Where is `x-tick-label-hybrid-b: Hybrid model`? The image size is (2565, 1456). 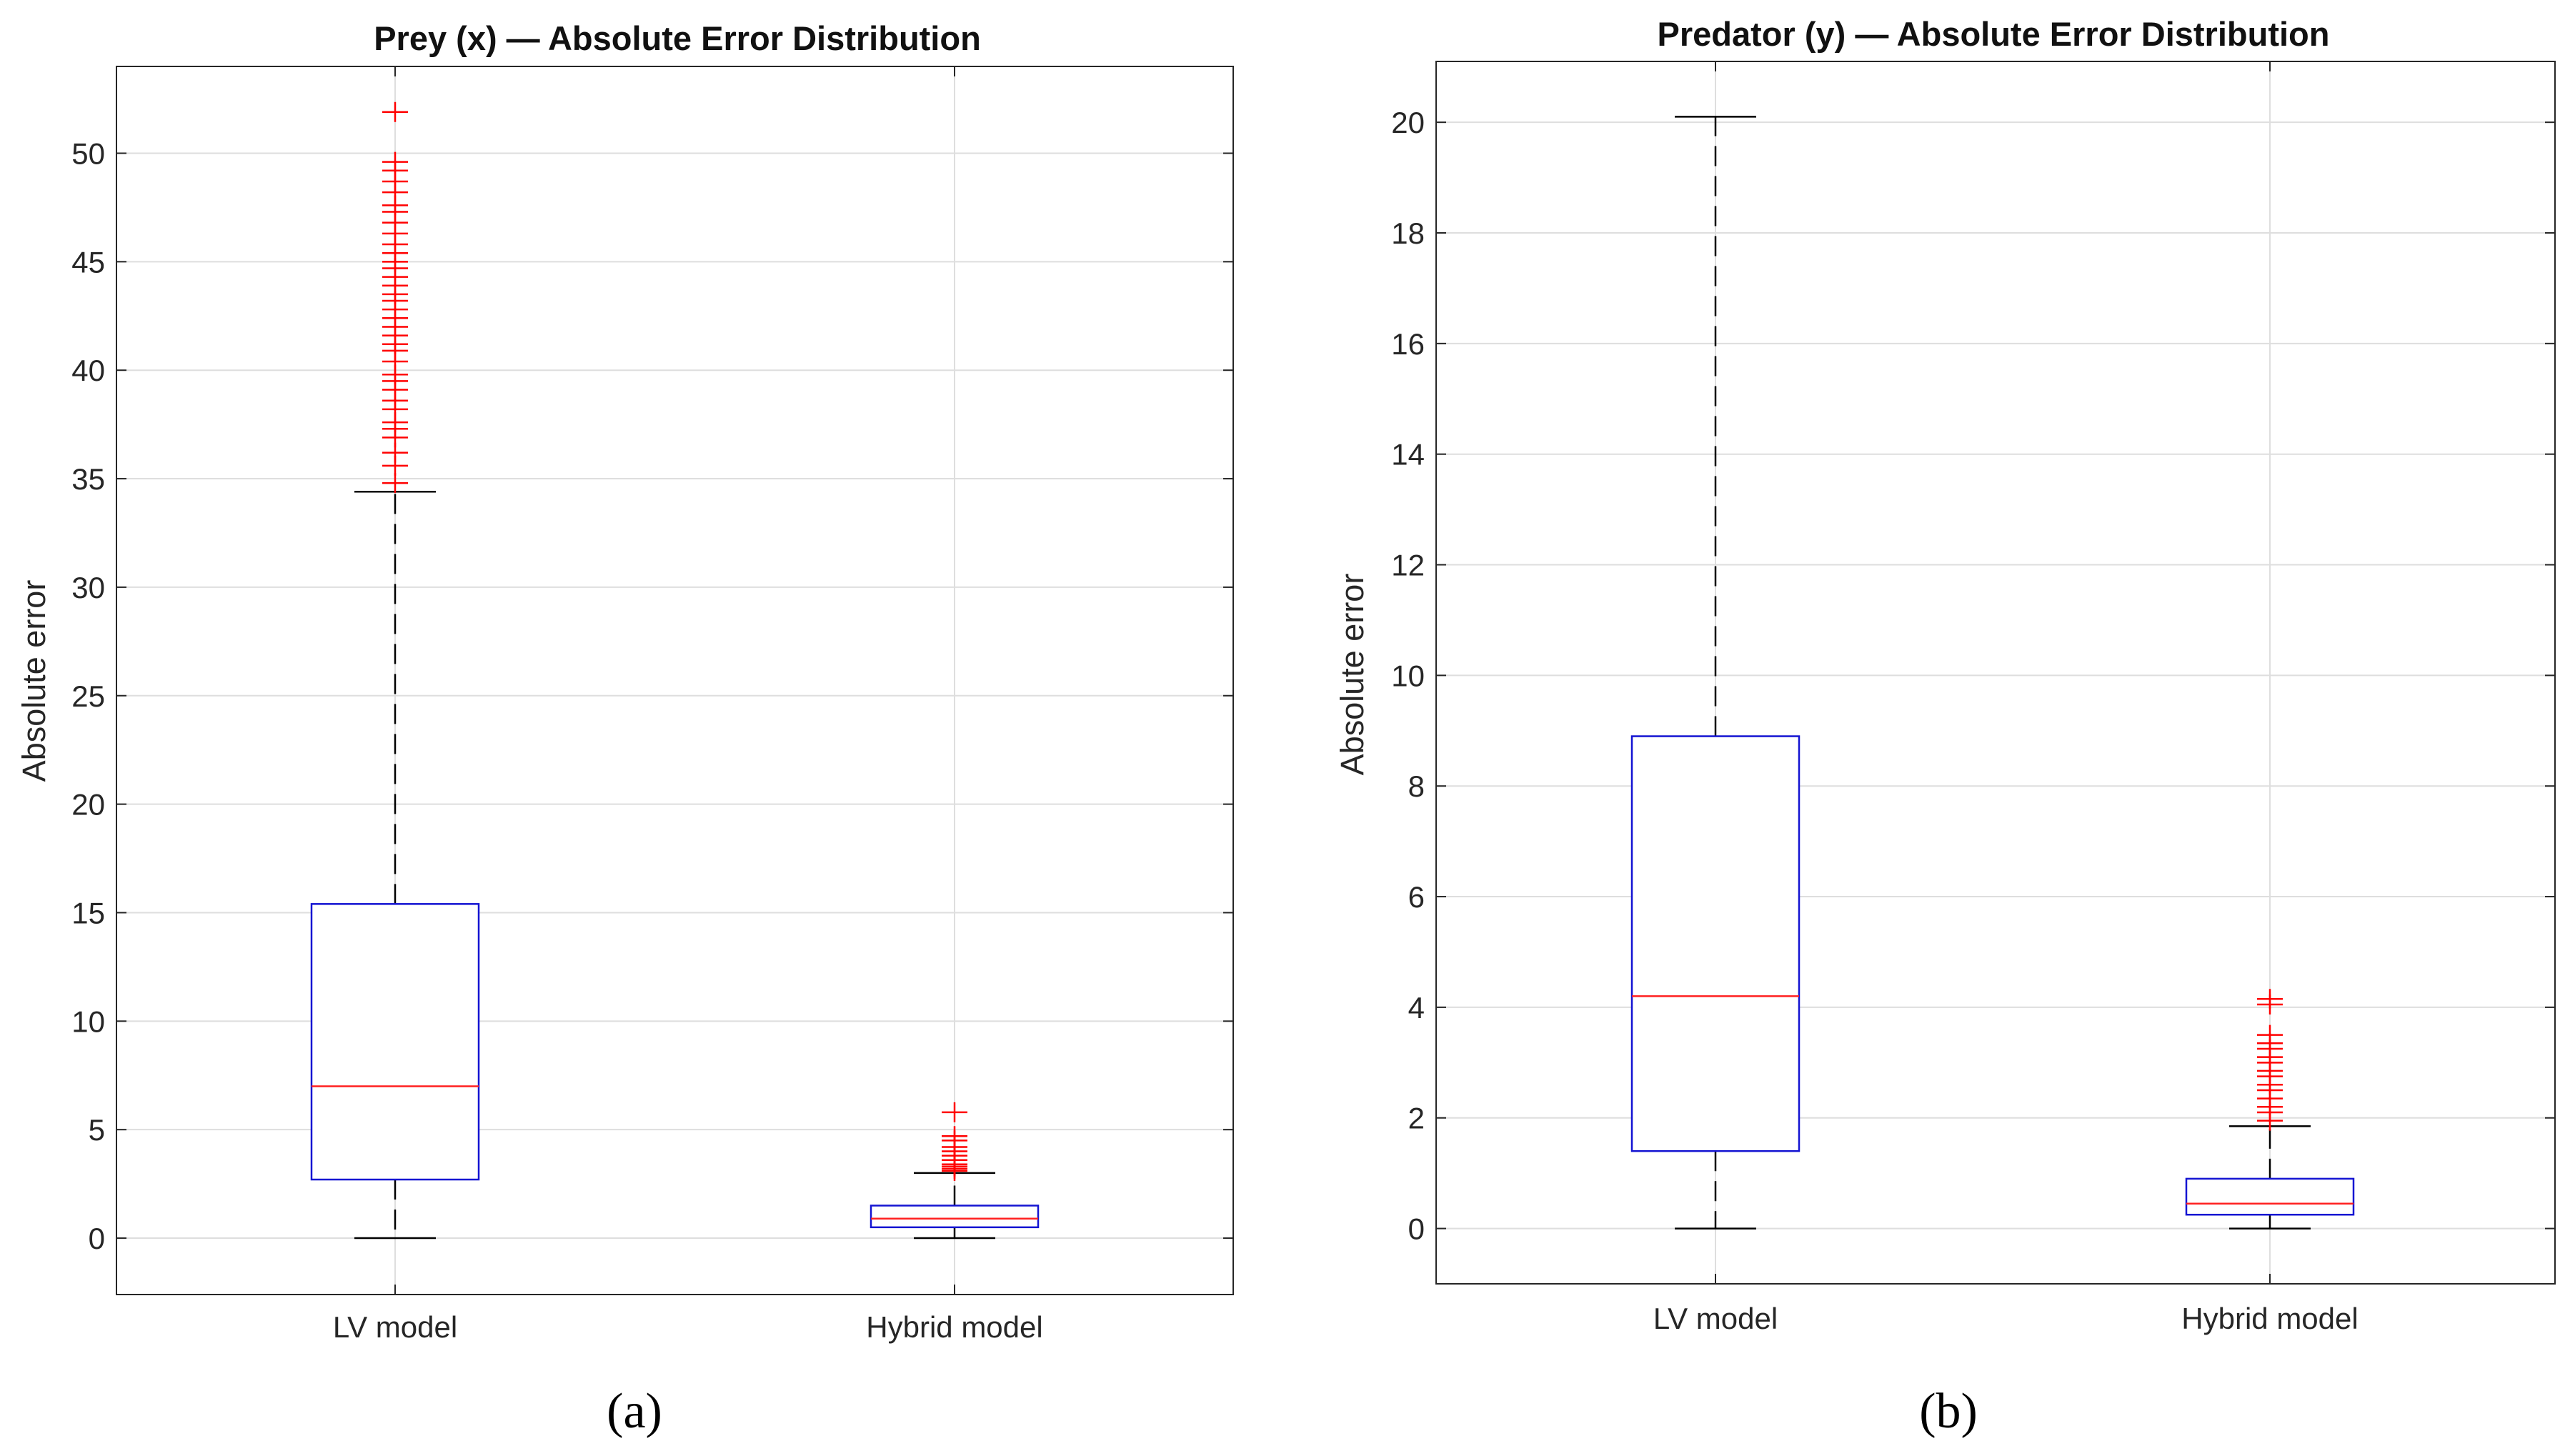
x-tick-label-hybrid-b: Hybrid model is located at coordinates (2269, 1318).